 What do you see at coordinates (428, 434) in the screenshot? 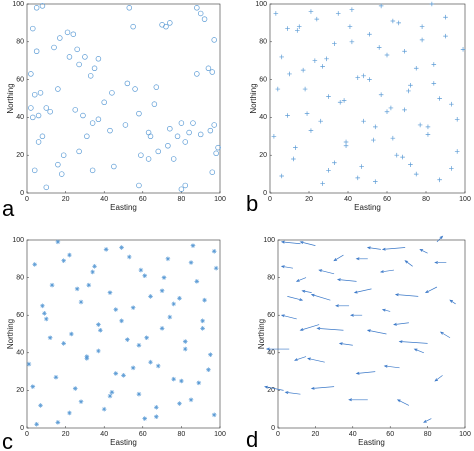
I see `x-tick-label: 80` at bounding box center [428, 434].